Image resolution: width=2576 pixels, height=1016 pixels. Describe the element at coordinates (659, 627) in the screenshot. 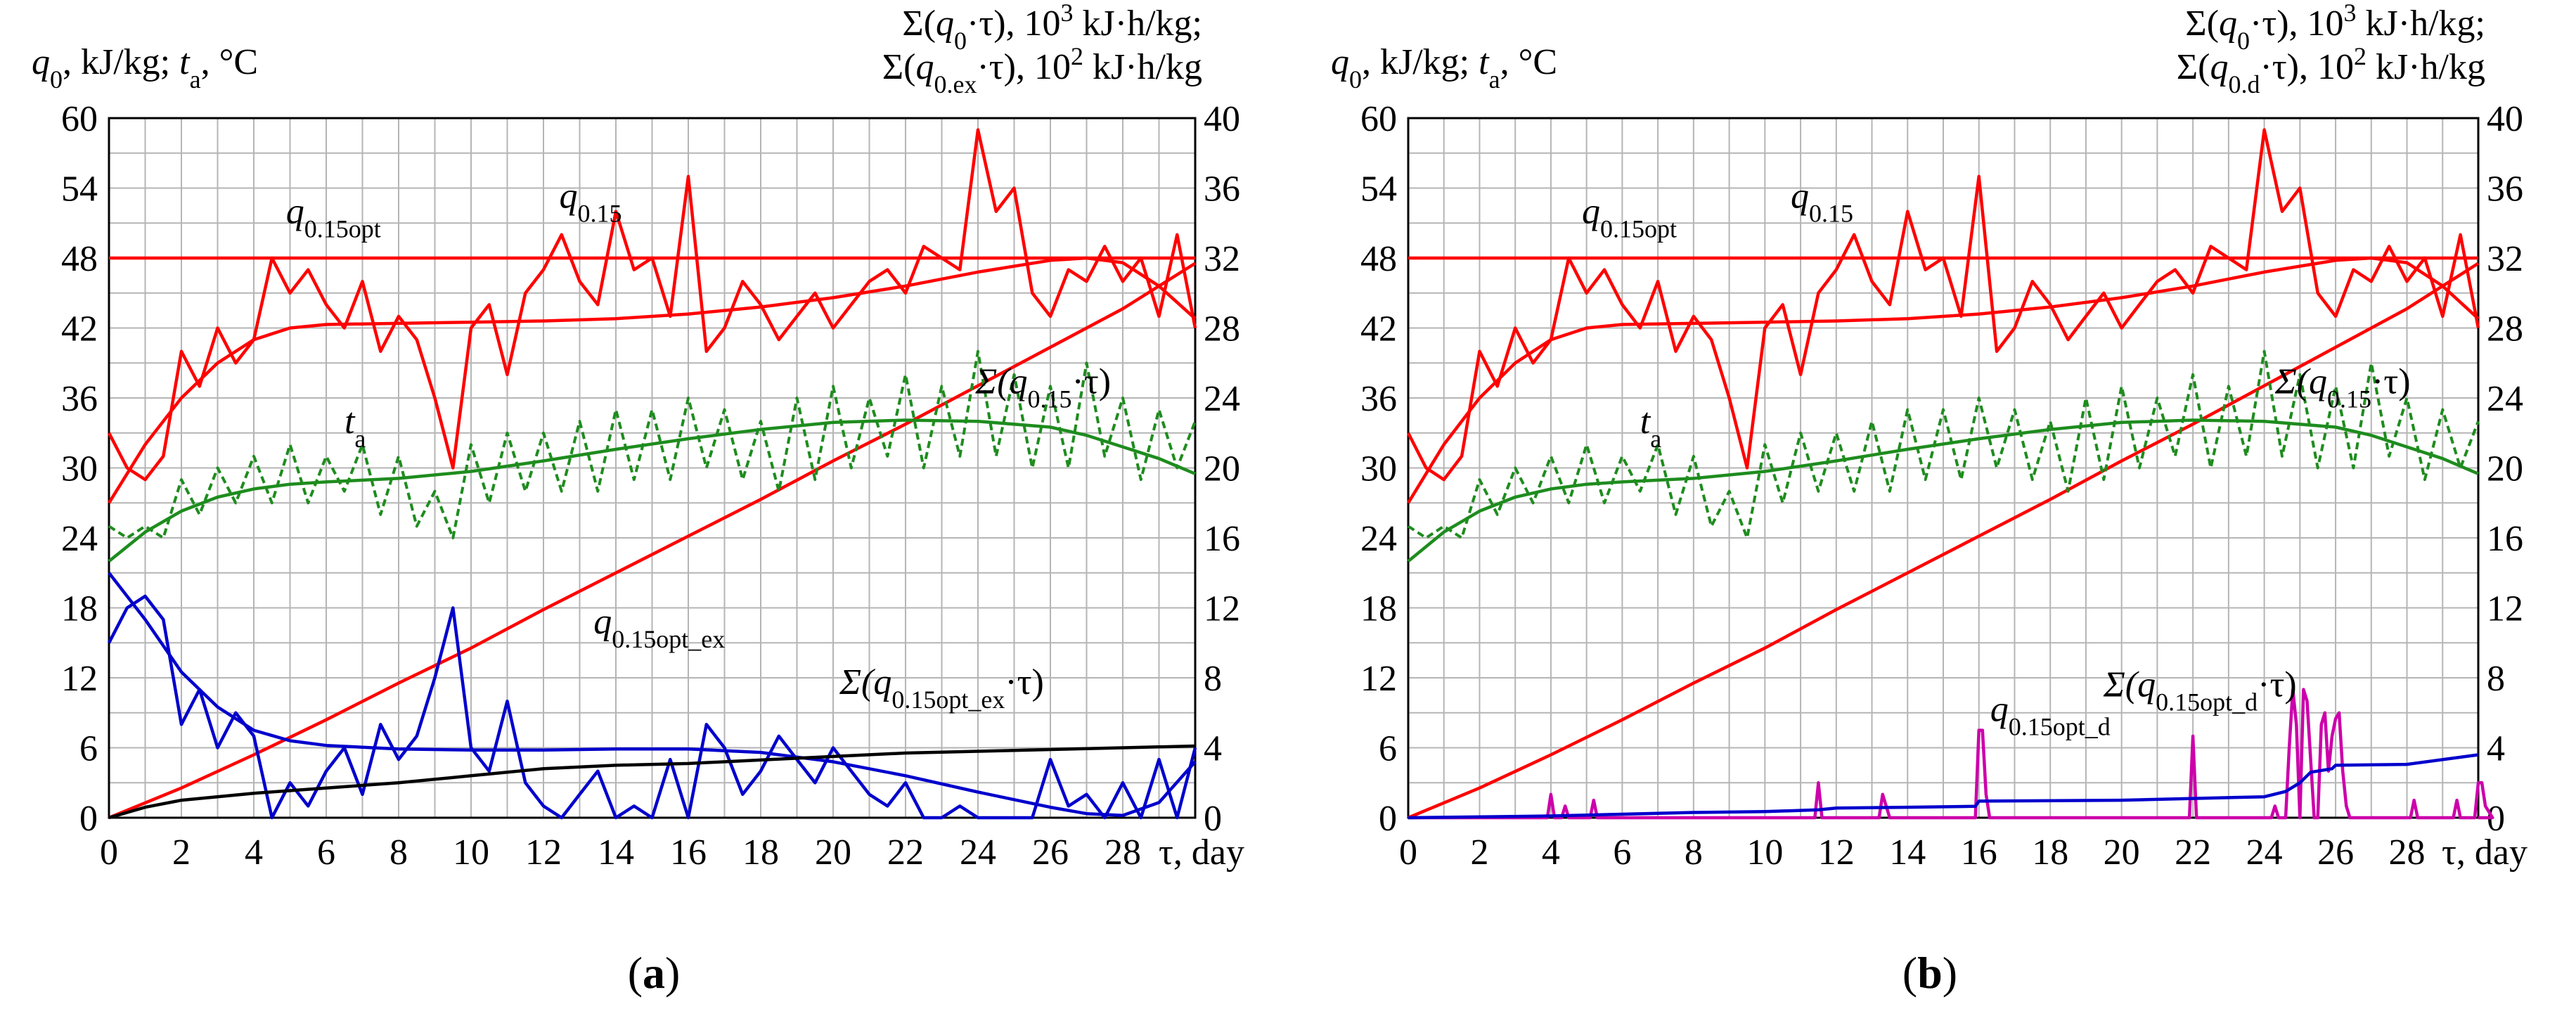

I see `annotation-label: q0.15opt_ex` at that location.